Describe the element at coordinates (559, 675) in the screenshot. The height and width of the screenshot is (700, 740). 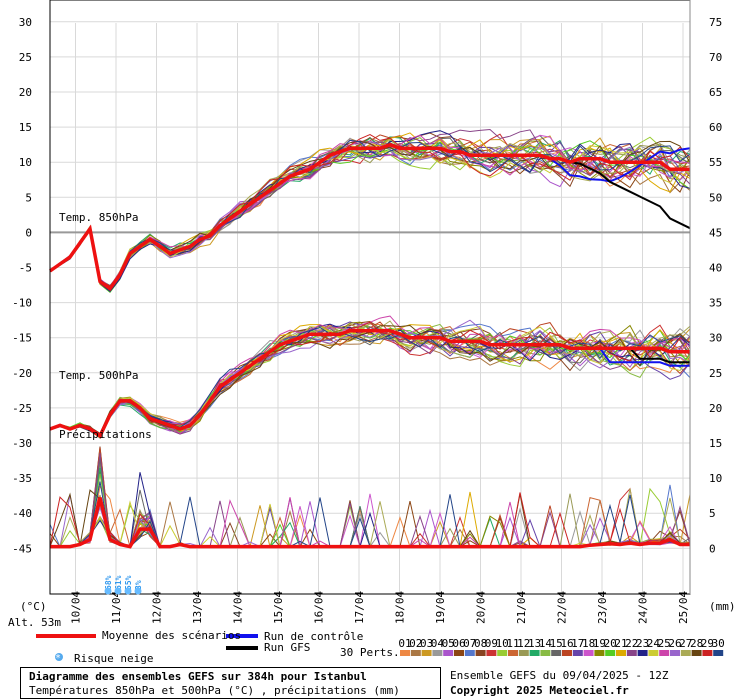
I see `ensemble-run-info: Ensemble GEFS du 09/04/2025 - 12Z` at that location.